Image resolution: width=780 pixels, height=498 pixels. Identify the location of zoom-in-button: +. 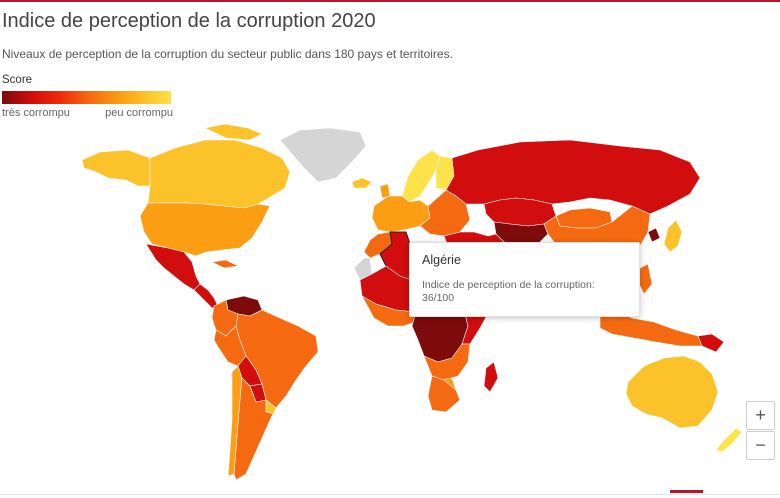
(760, 415).